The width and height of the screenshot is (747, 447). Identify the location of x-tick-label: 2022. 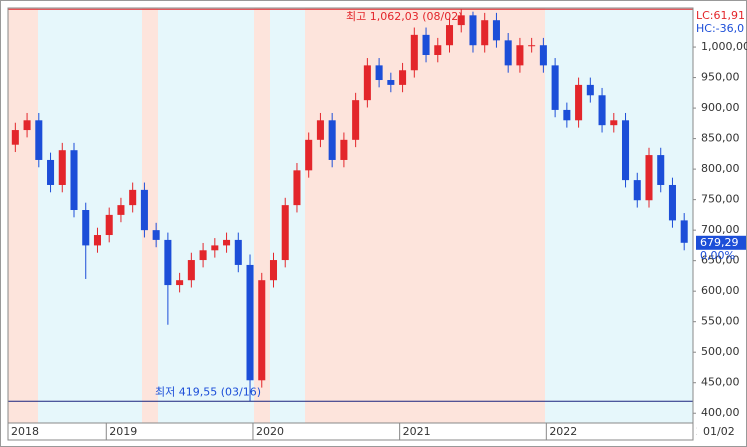
(563, 431).